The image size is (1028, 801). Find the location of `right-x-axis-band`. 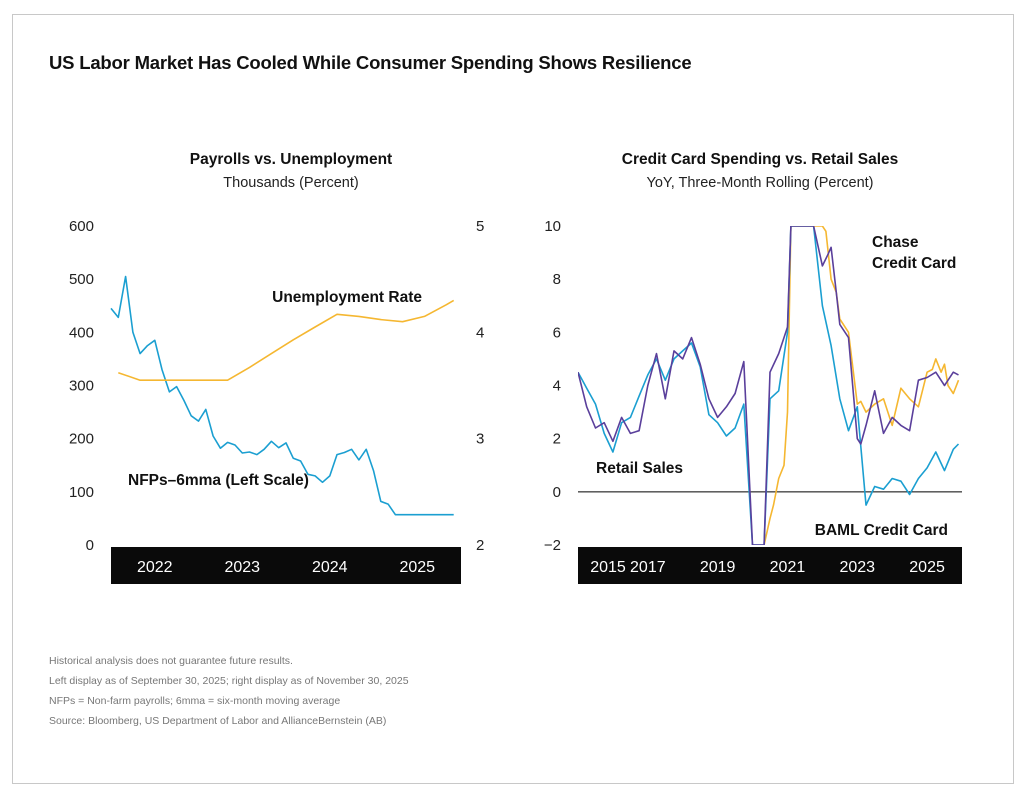

right-x-axis-band is located at coordinates (770, 565).